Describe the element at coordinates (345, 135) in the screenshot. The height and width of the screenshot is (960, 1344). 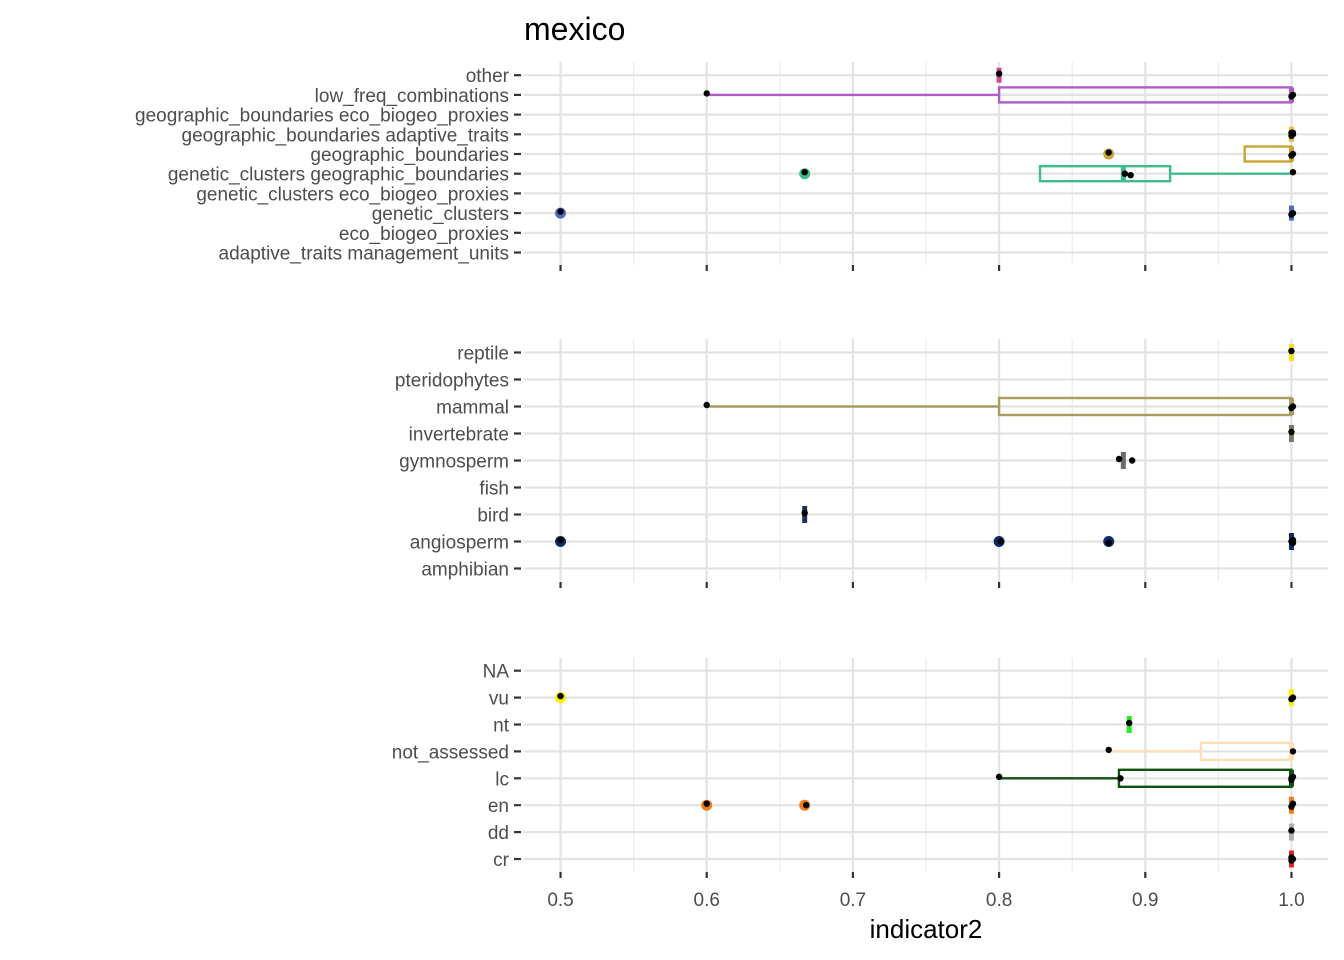
I see `y-tick-label: geographic_boundaries adaptive_traits` at that location.